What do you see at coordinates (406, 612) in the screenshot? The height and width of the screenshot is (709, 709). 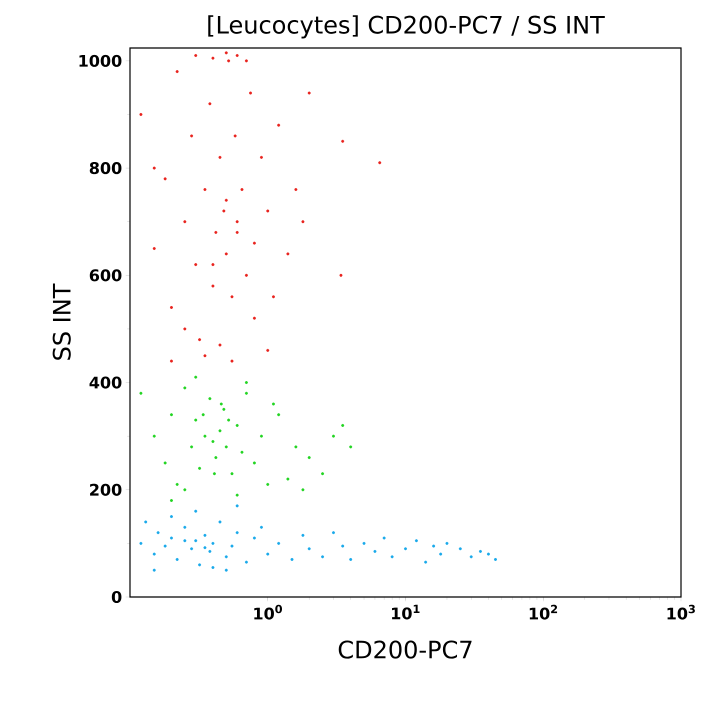 I see `x-tick-label: 10$^{1}$` at bounding box center [406, 612].